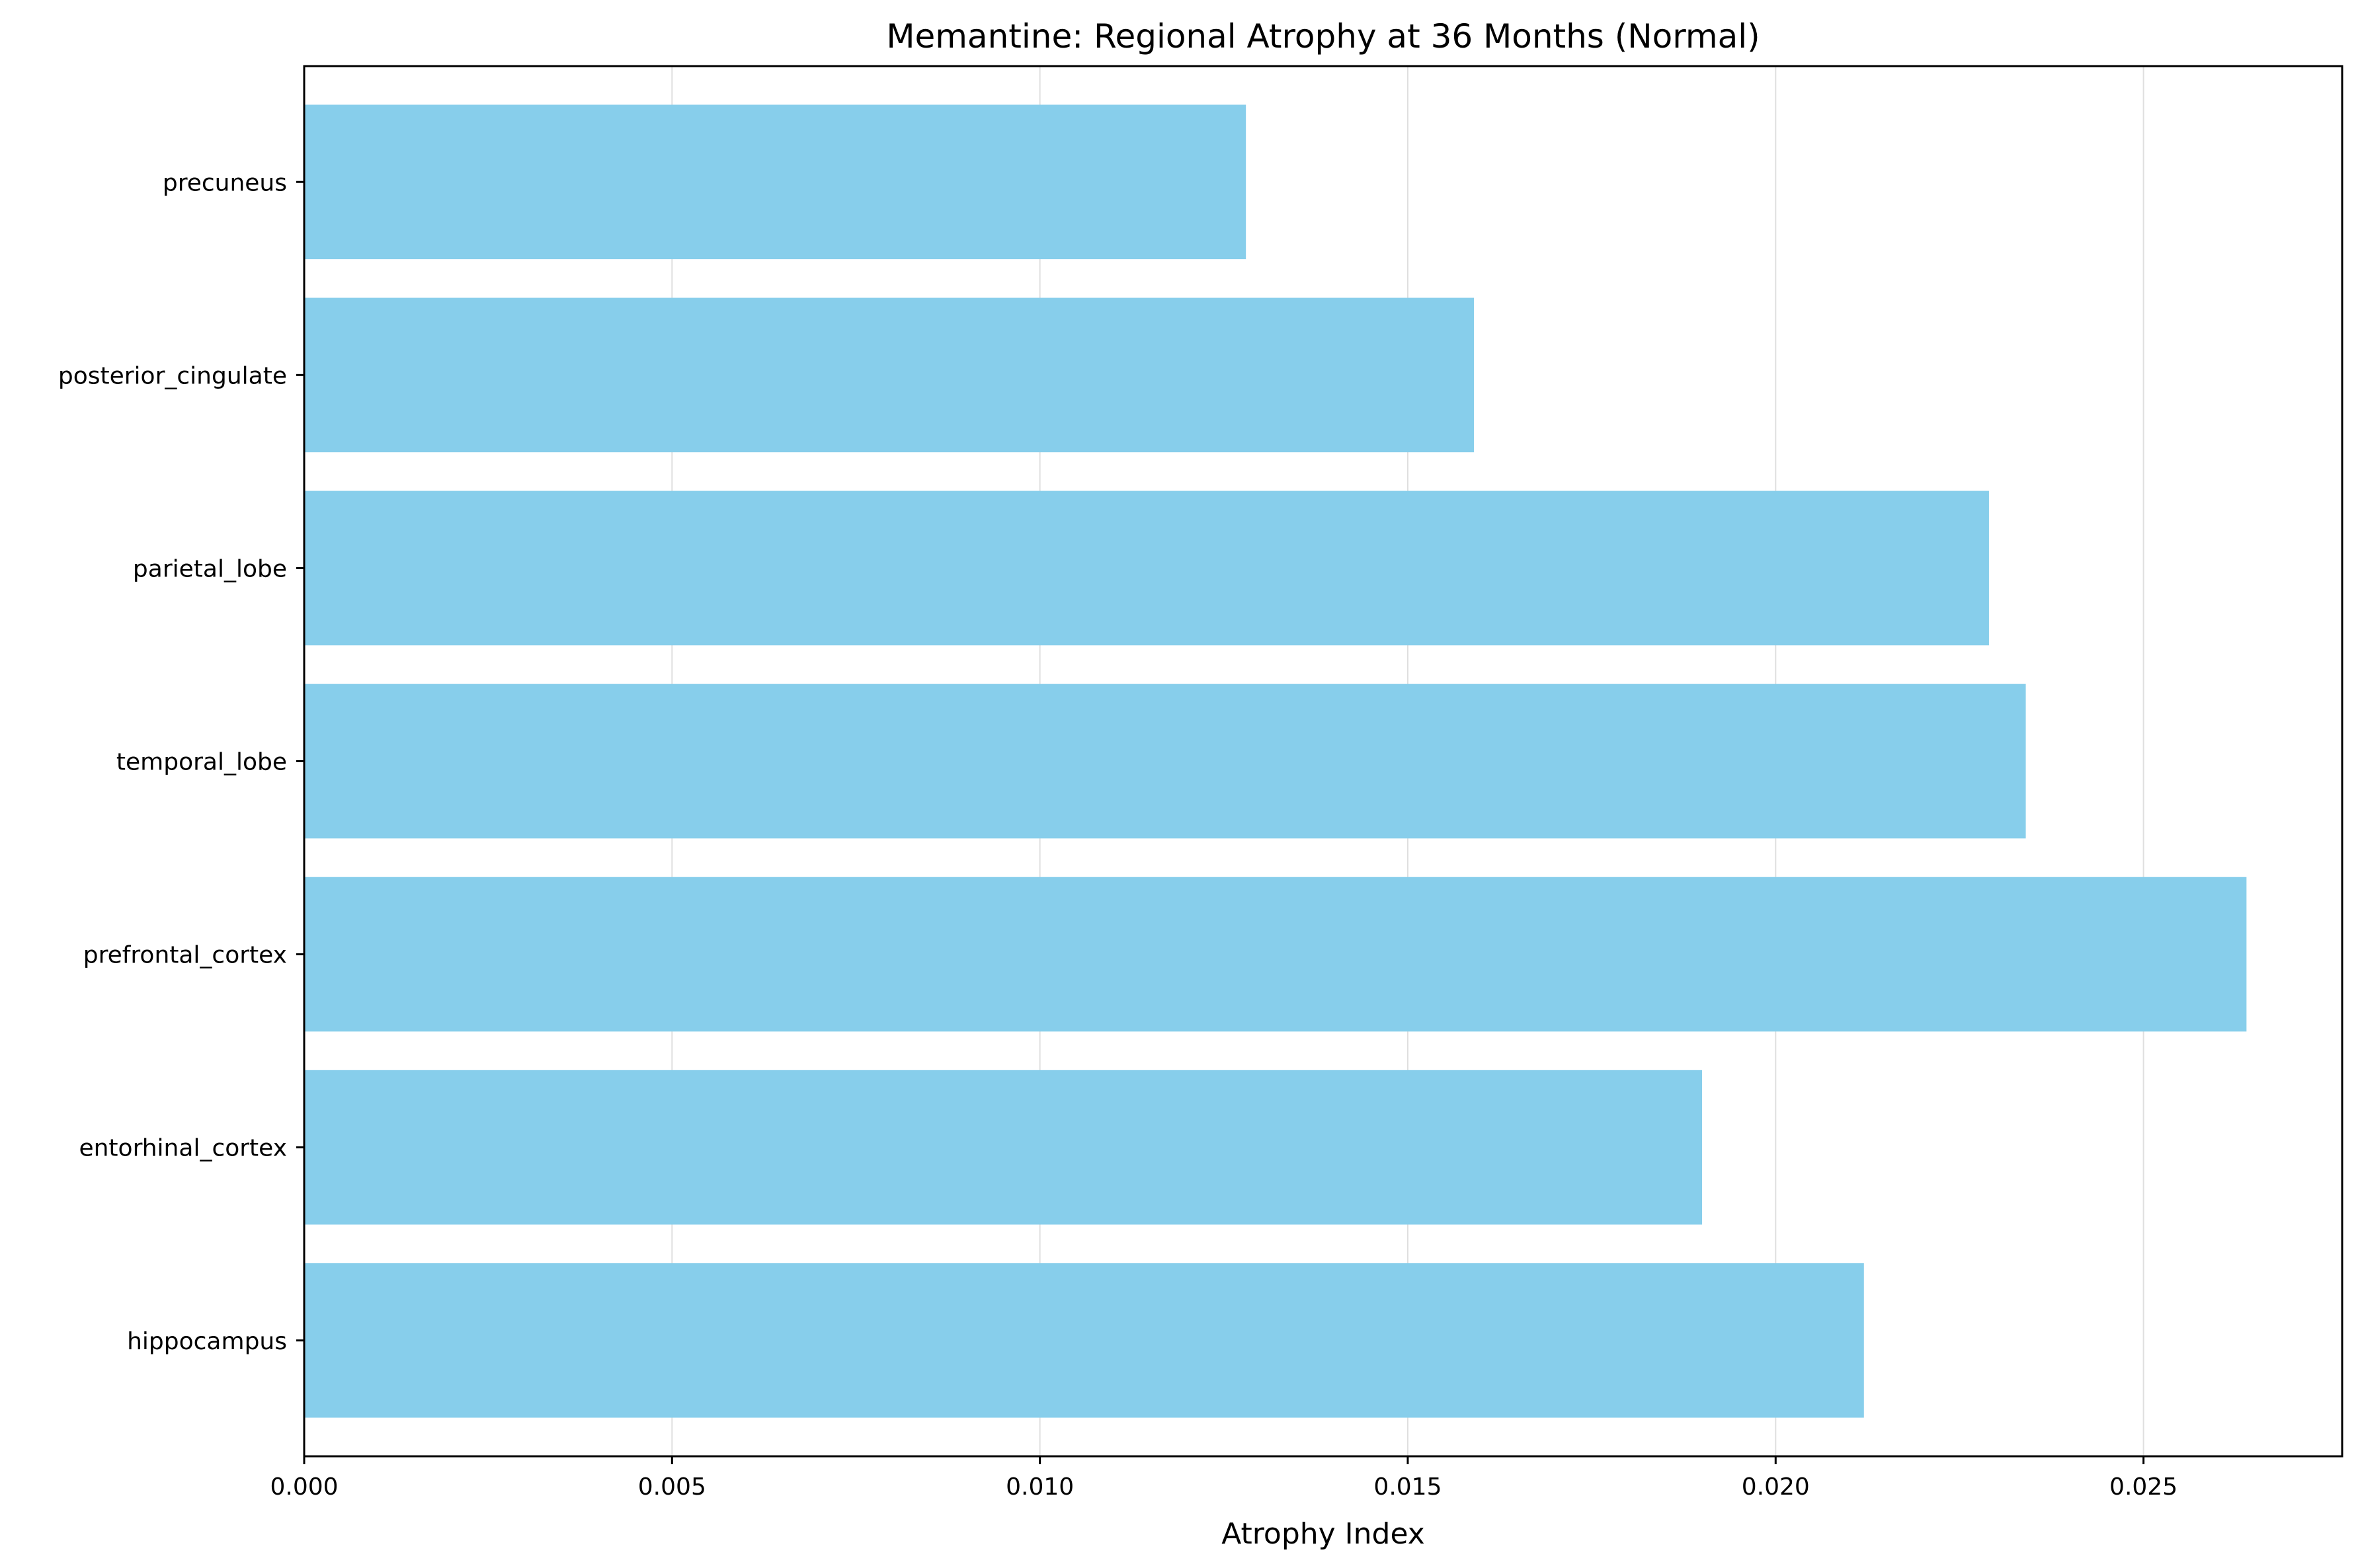 The width and height of the screenshot is (2360, 1568). What do you see at coordinates (1003, 1147) in the screenshot?
I see `bar-entorhinal-cortex` at bounding box center [1003, 1147].